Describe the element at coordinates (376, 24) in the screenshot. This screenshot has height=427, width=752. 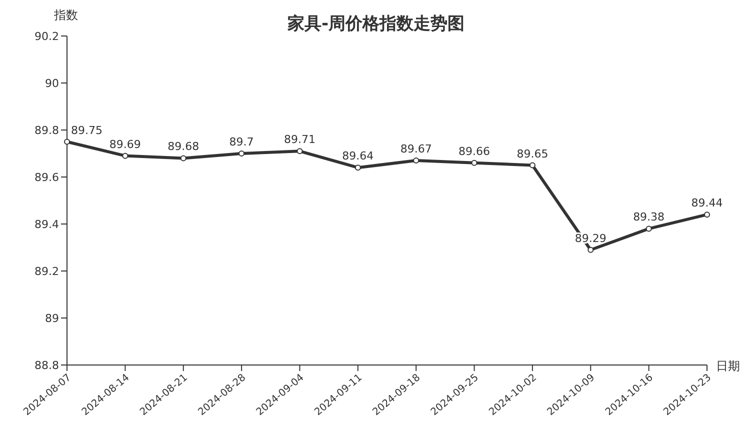
I see `chart-title: 家具-周价格指数走势图` at that location.